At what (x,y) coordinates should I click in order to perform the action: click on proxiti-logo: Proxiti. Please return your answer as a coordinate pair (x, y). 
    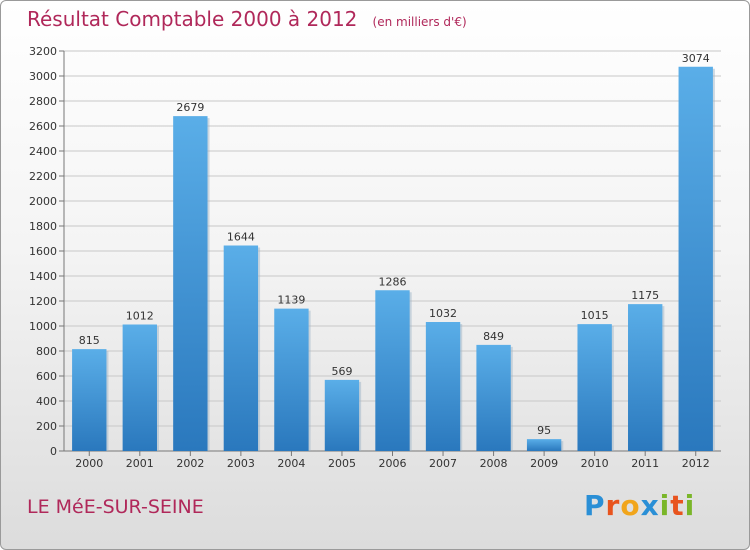
    Looking at the image, I should click on (639, 505).